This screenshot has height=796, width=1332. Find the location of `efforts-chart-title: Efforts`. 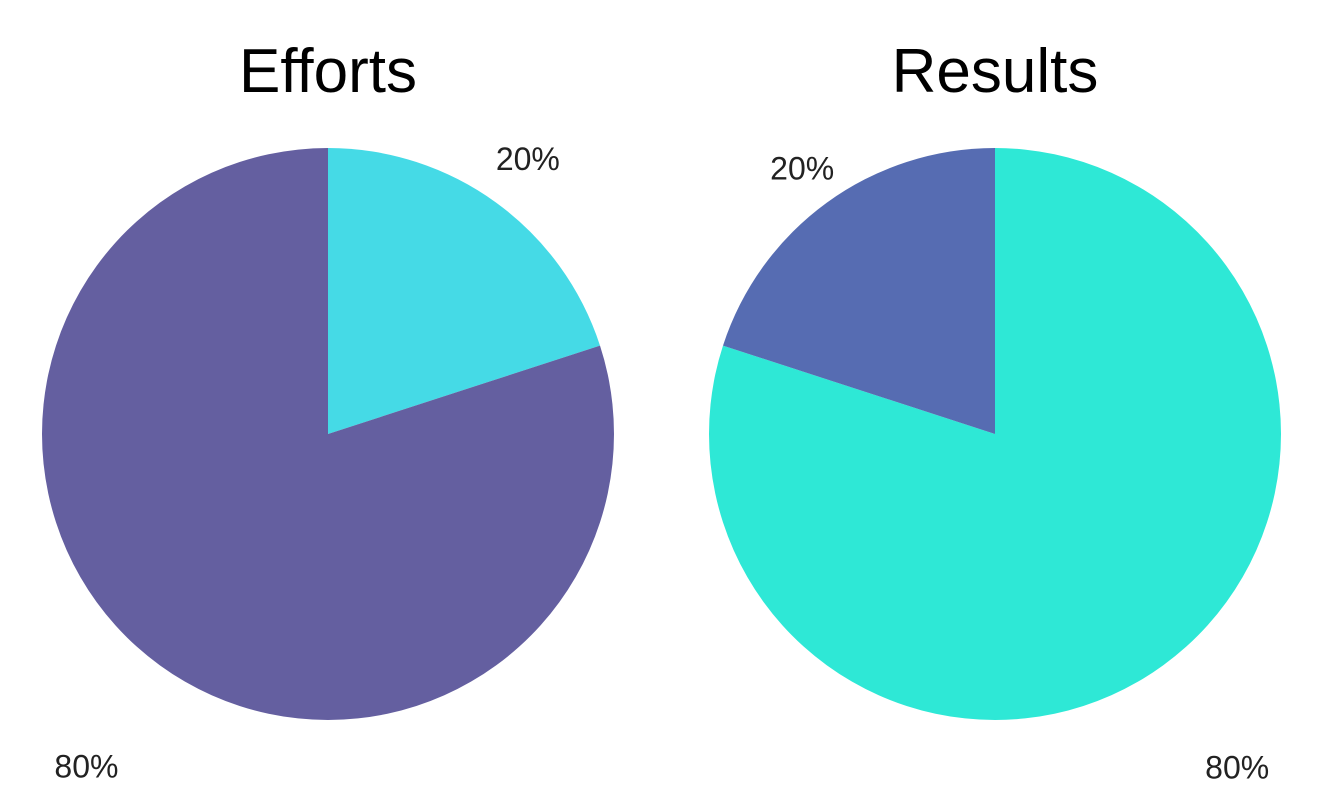

efforts-chart-title: Efforts is located at coordinates (328, 71).